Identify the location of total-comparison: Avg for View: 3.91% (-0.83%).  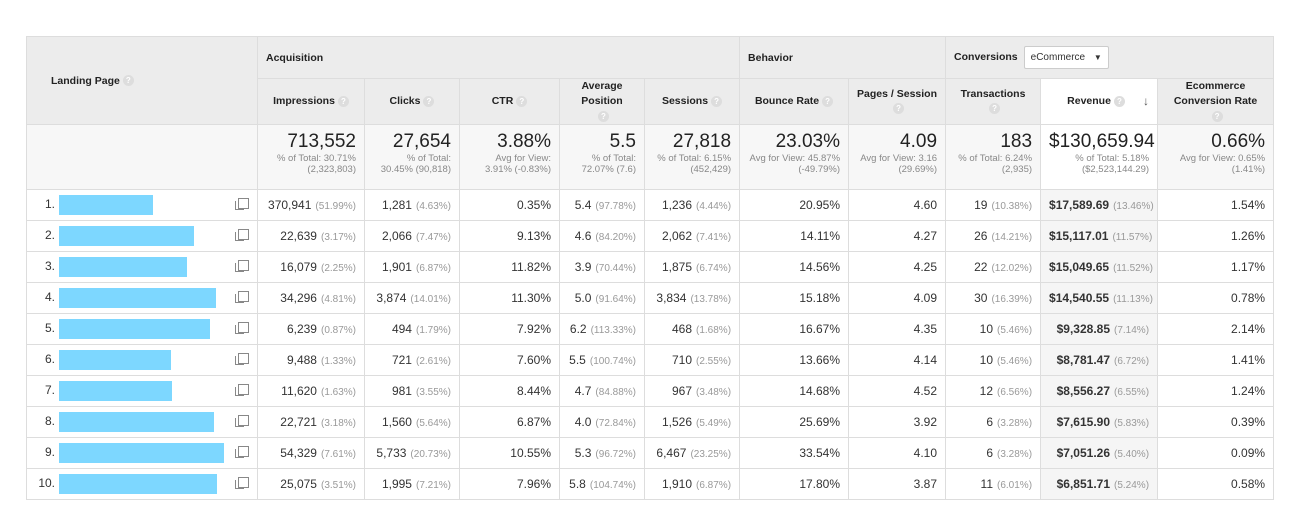
(517, 164).